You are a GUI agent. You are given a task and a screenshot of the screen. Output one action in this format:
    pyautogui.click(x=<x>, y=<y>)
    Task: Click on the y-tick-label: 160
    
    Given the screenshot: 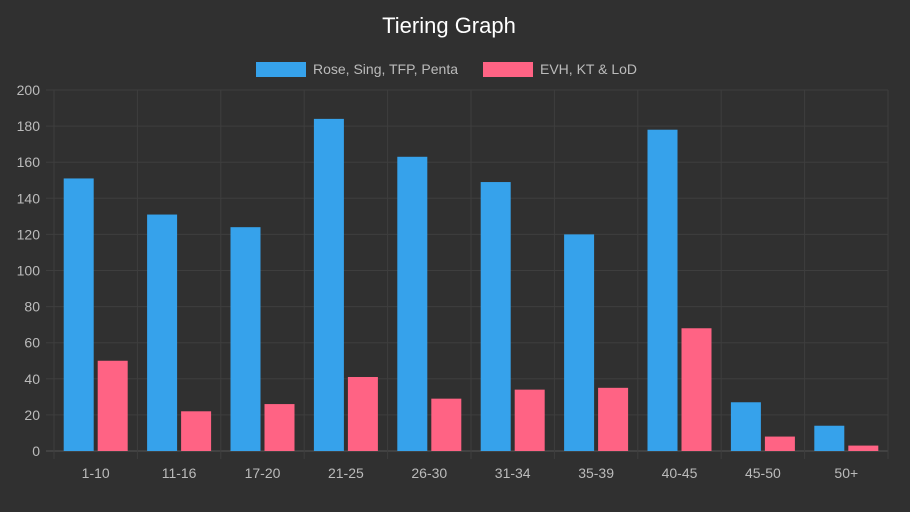 What is the action you would take?
    pyautogui.click(x=29, y=162)
    